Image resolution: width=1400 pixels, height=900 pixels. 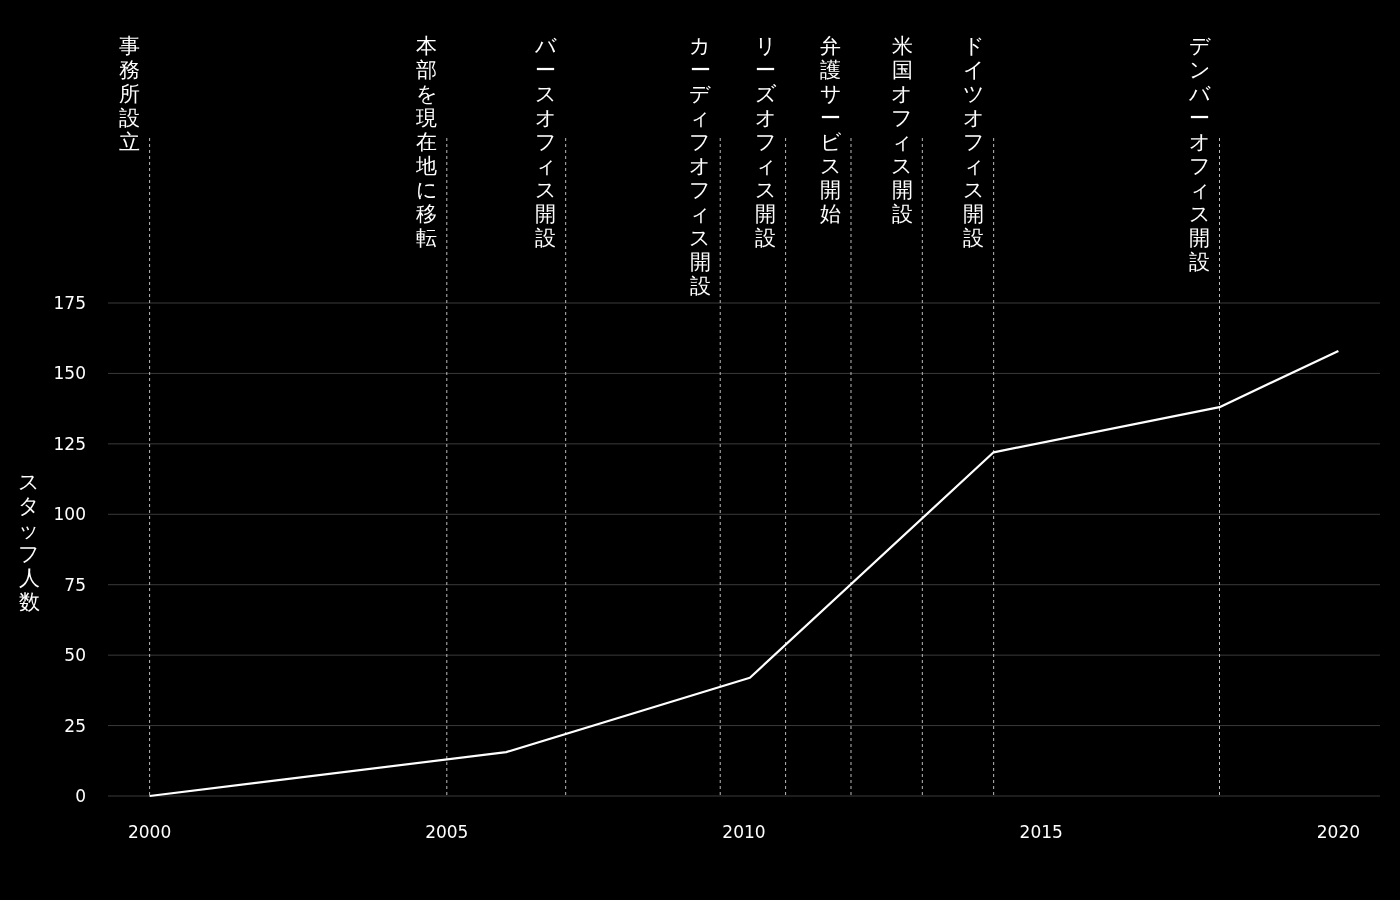 I want to click on y-axis-title: スタッフ人数, so click(x=29, y=541).